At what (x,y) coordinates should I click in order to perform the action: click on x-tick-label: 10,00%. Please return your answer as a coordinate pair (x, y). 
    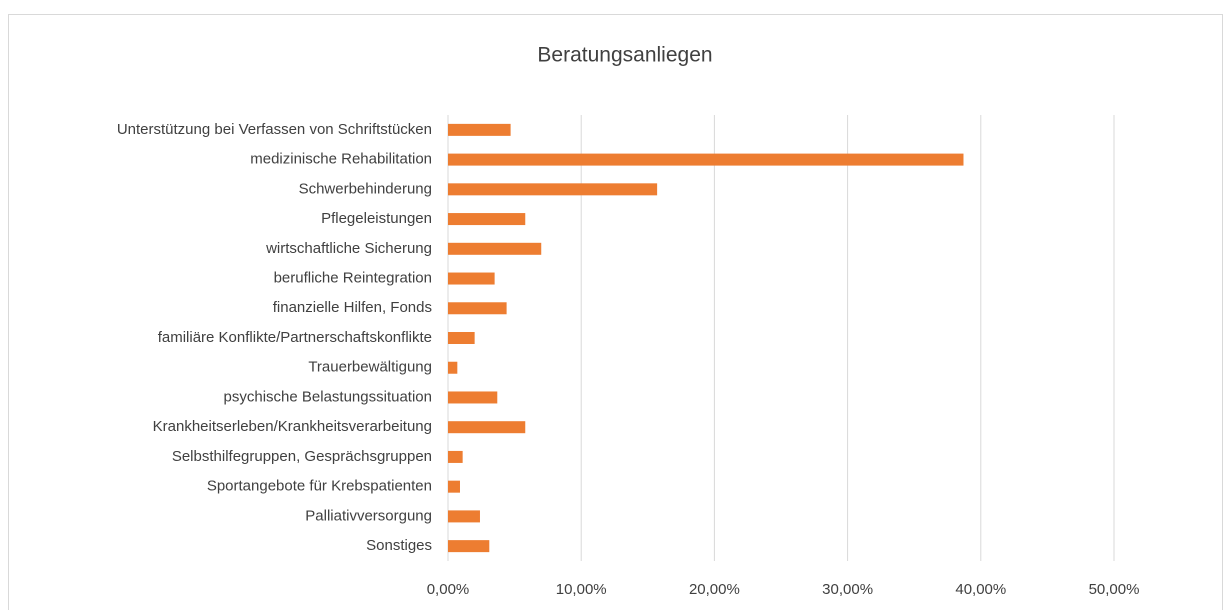
    Looking at the image, I should click on (581, 589).